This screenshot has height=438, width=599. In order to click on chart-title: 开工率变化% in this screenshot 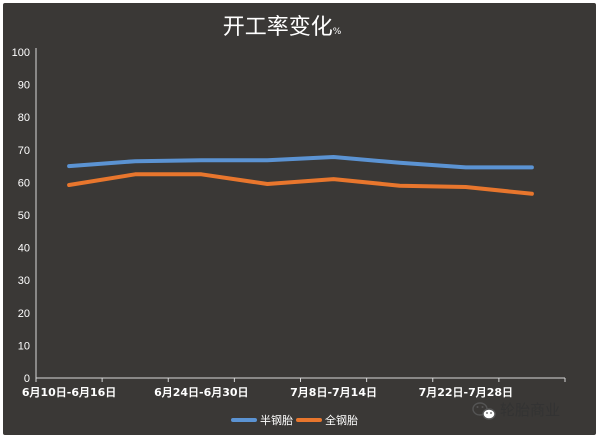, I will do `click(282, 27)`.